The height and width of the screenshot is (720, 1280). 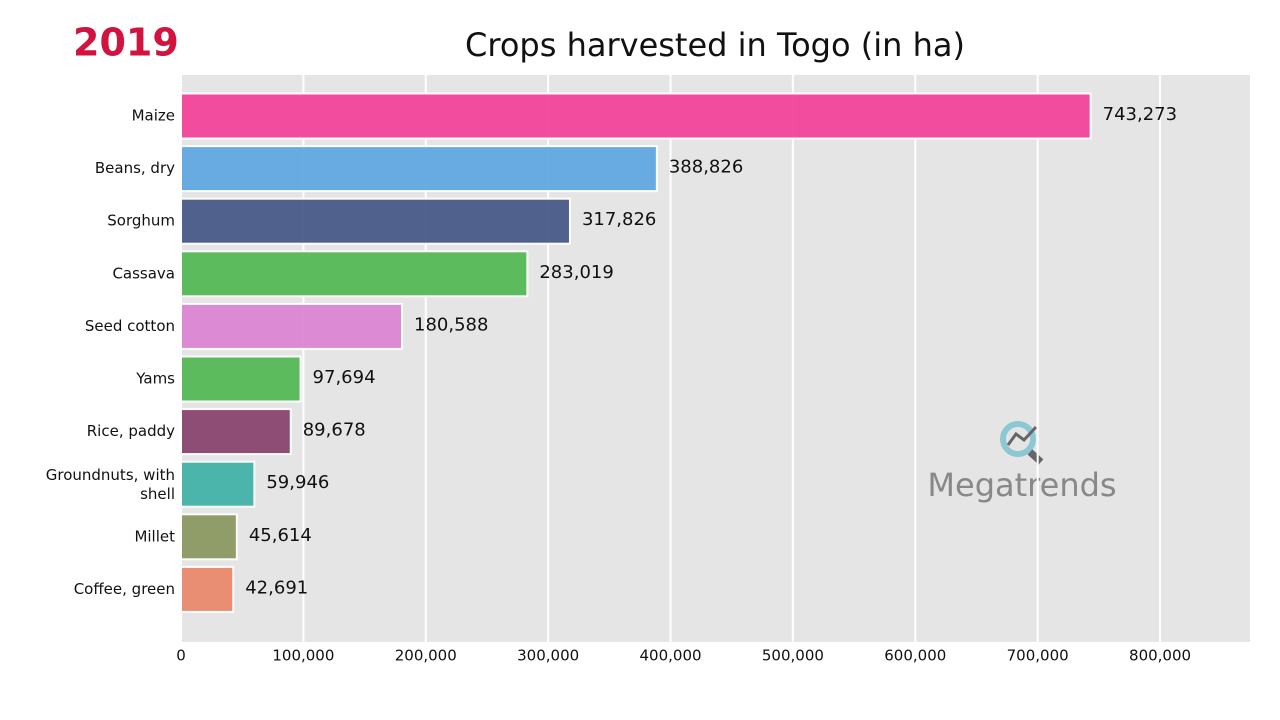 What do you see at coordinates (1140, 114) in the screenshot?
I see `value-label: 743,273` at bounding box center [1140, 114].